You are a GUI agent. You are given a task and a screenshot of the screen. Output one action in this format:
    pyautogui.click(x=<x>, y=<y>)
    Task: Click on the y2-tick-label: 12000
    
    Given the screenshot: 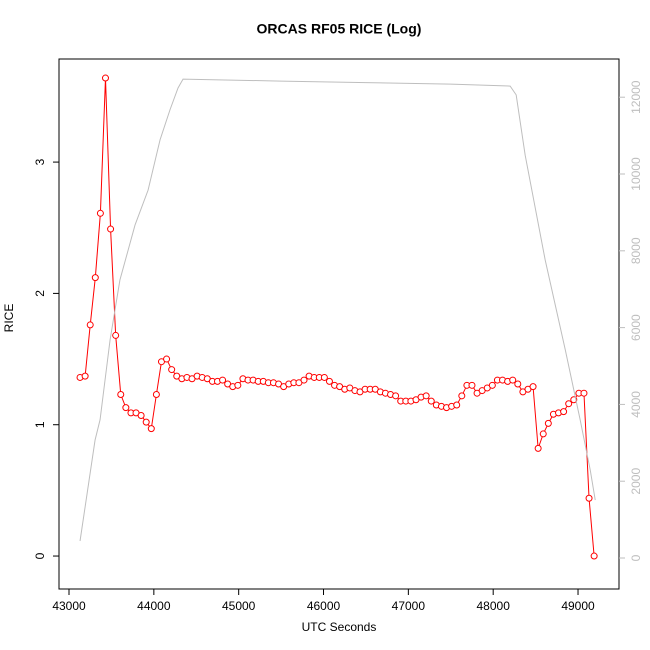 What is the action you would take?
    pyautogui.click(x=636, y=97)
    